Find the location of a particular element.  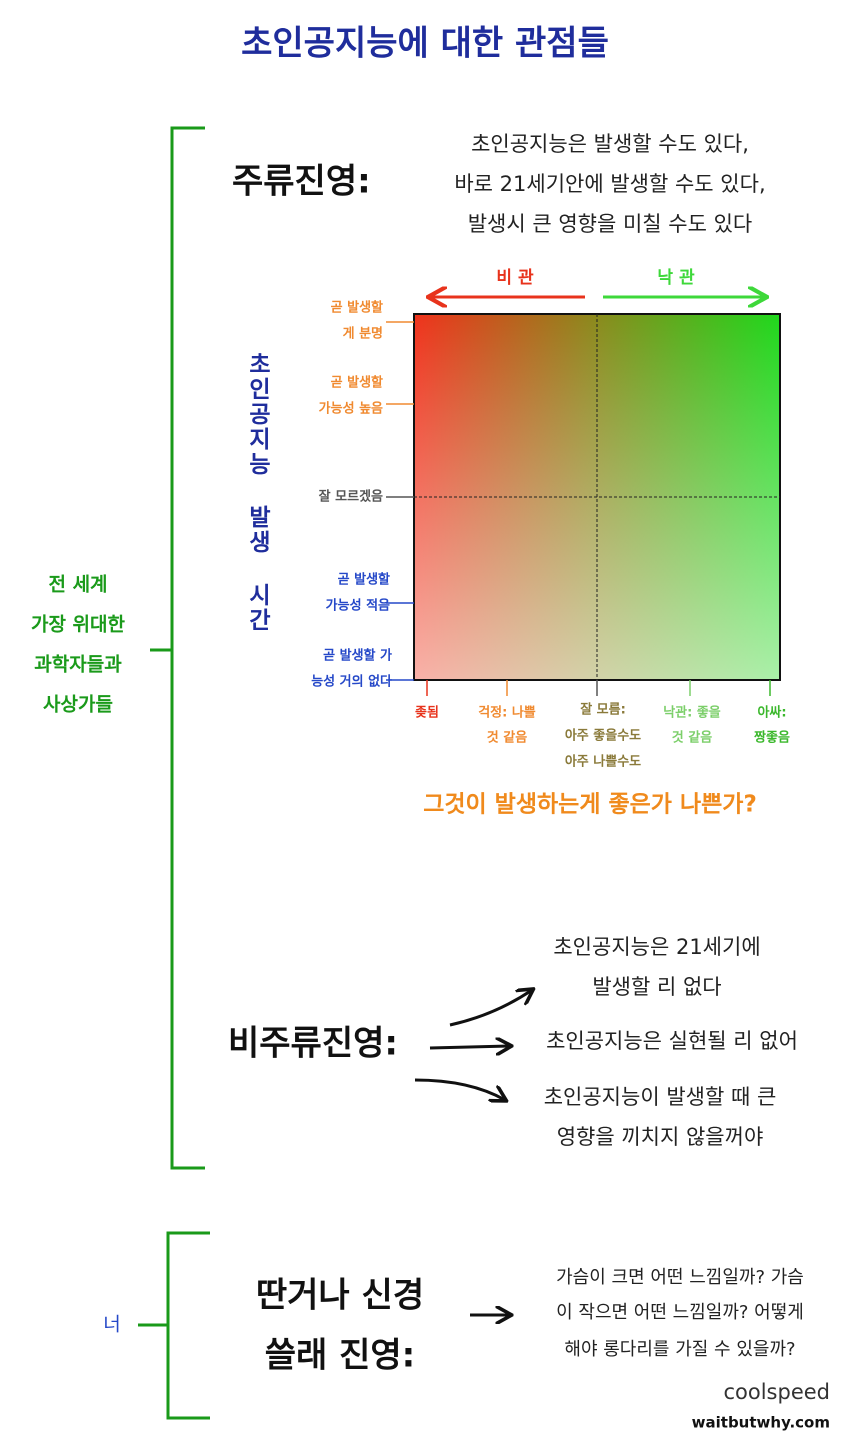

source: waitbutwhy.com is located at coordinates (761, 1423).